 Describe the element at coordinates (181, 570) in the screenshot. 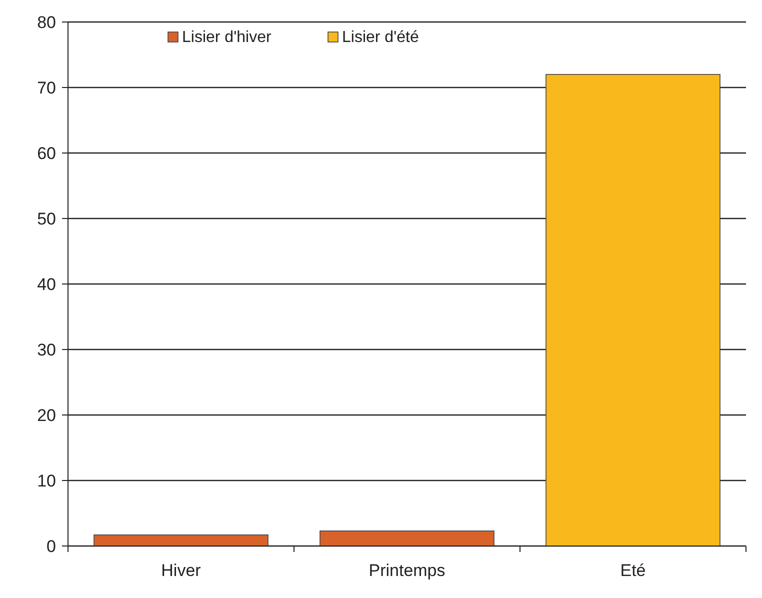

I see `x-tick-label: Hiver` at that location.